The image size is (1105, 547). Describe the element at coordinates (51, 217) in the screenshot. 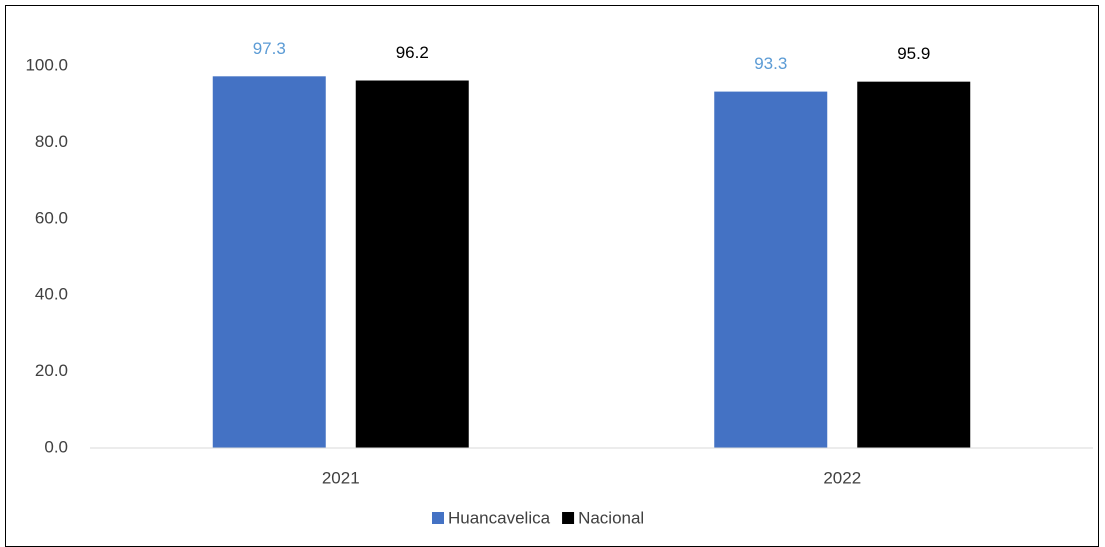

I see `y-tick-label: 60.0` at that location.